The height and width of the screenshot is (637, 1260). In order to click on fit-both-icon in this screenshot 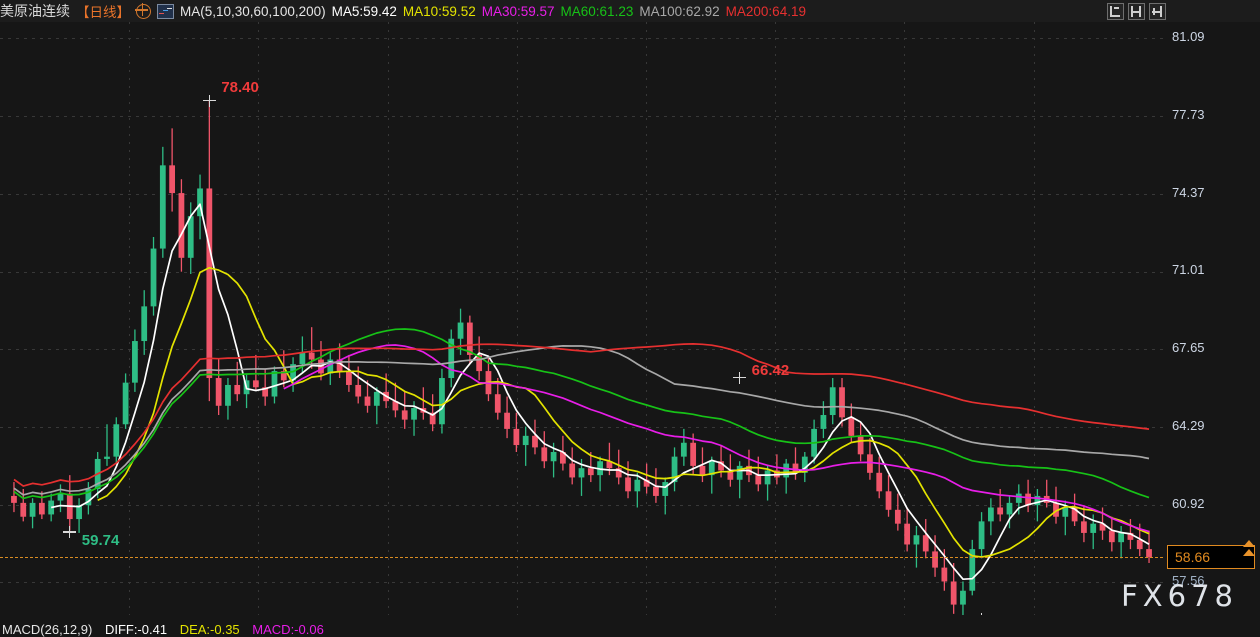, I will do `click(1136, 11)`.